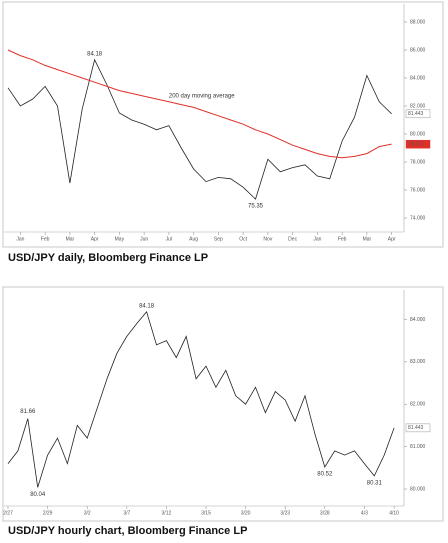 This screenshot has height=543, width=448. I want to click on x-tick-label: Jun, so click(144, 239).